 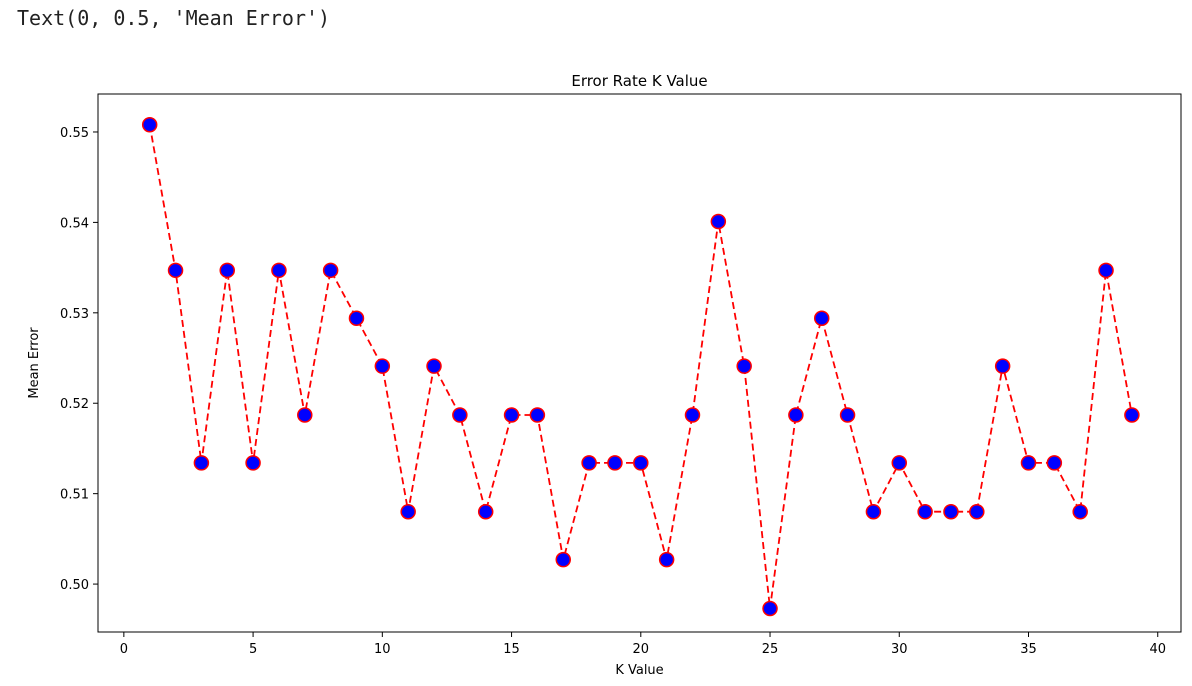 What do you see at coordinates (74, 223) in the screenshot?
I see `y-tick-label: 0.54` at bounding box center [74, 223].